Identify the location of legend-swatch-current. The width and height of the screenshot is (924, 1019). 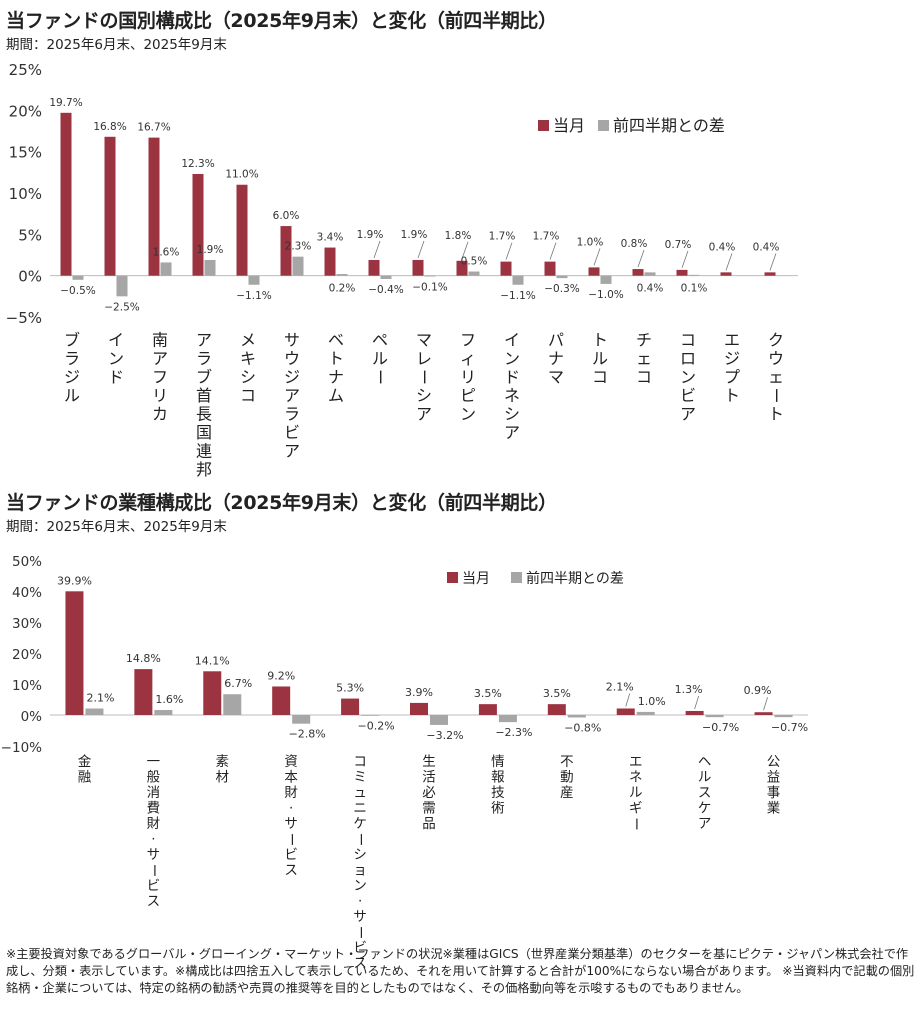
(452, 577).